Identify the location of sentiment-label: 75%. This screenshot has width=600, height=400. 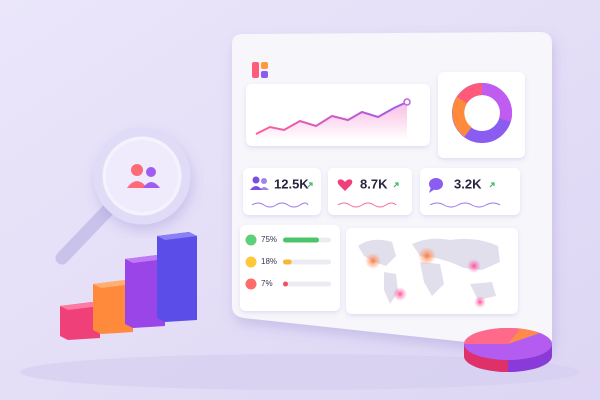
(269, 239).